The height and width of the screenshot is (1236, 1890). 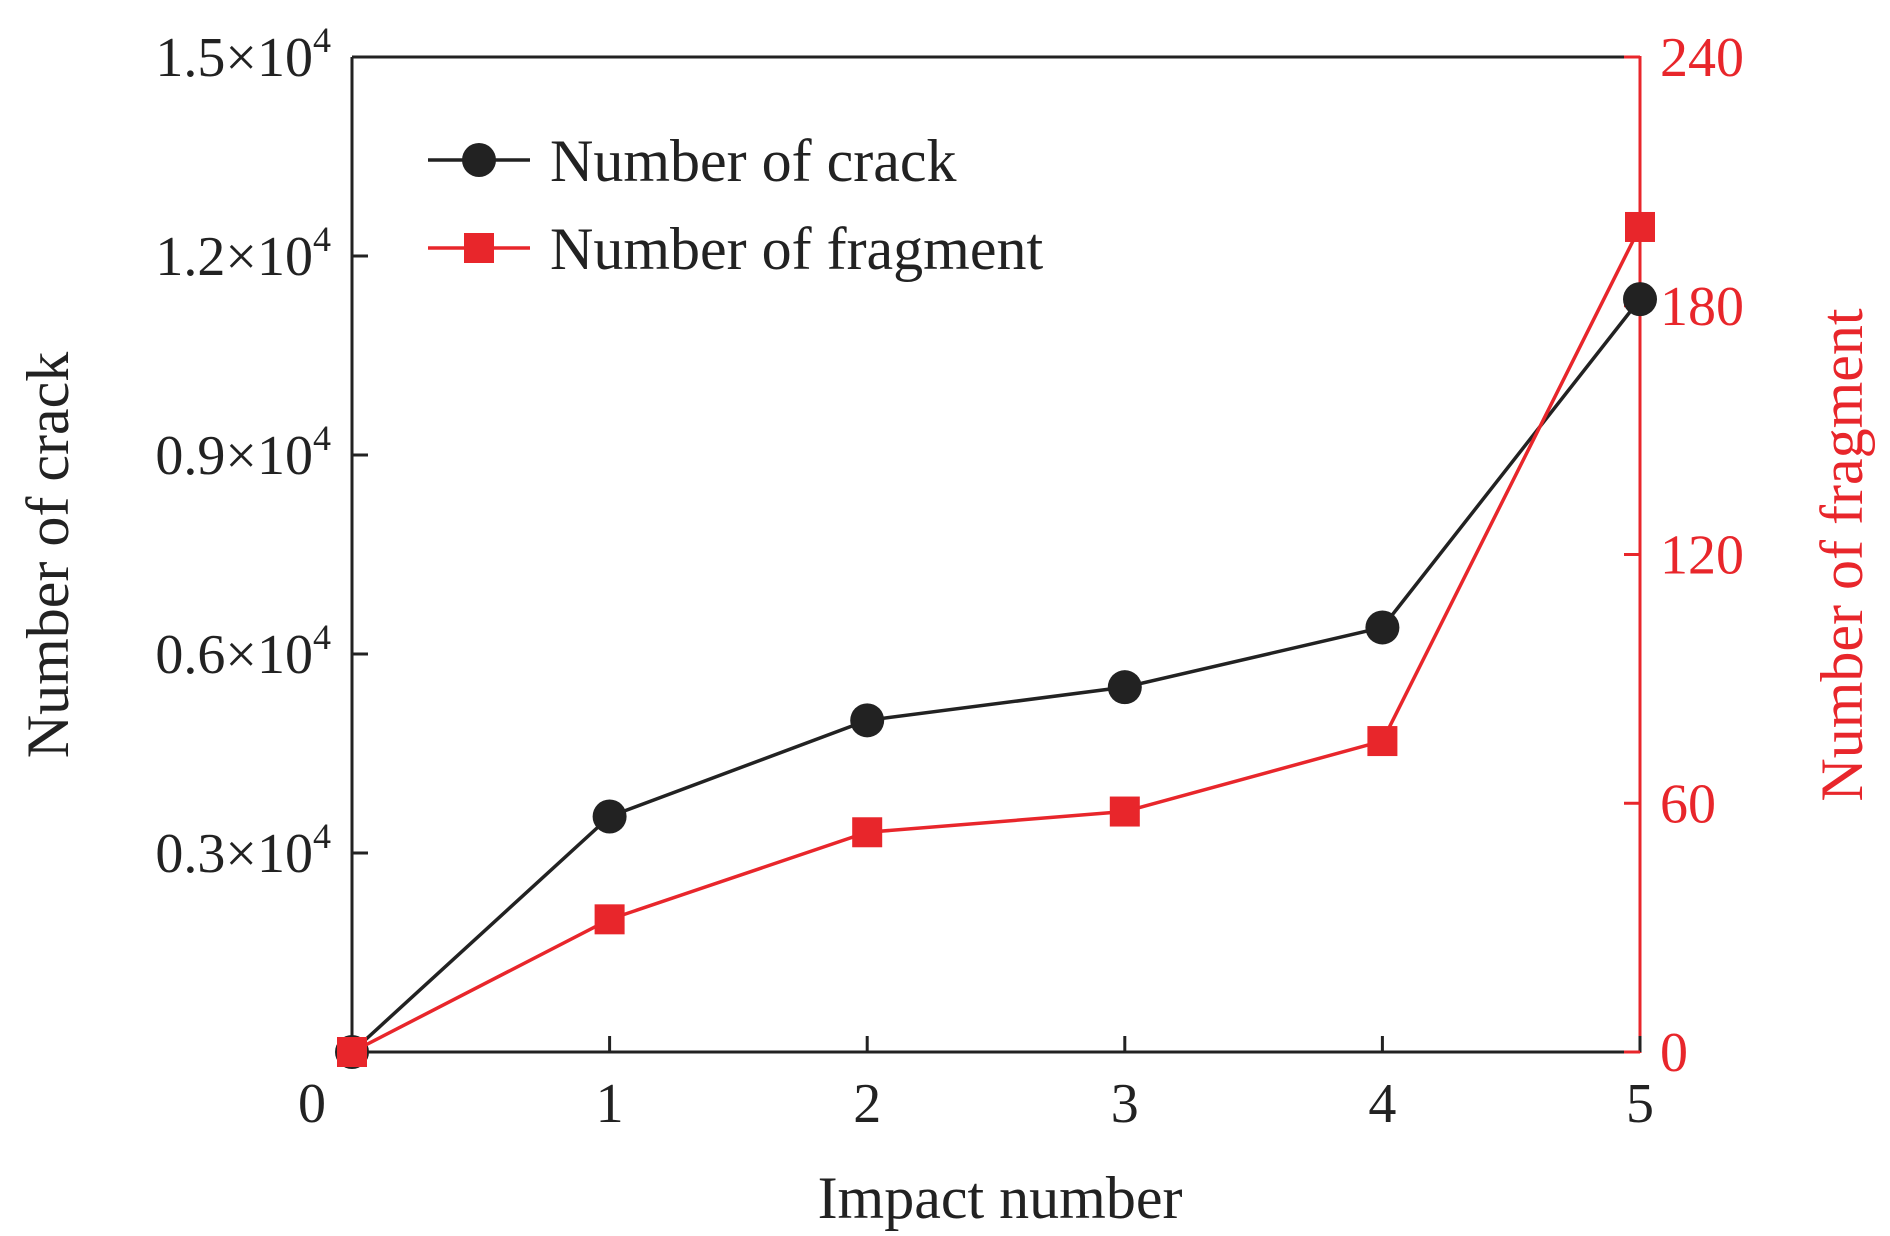 I want to click on legend: Number of crack Number of fragment, so click(x=735, y=205).